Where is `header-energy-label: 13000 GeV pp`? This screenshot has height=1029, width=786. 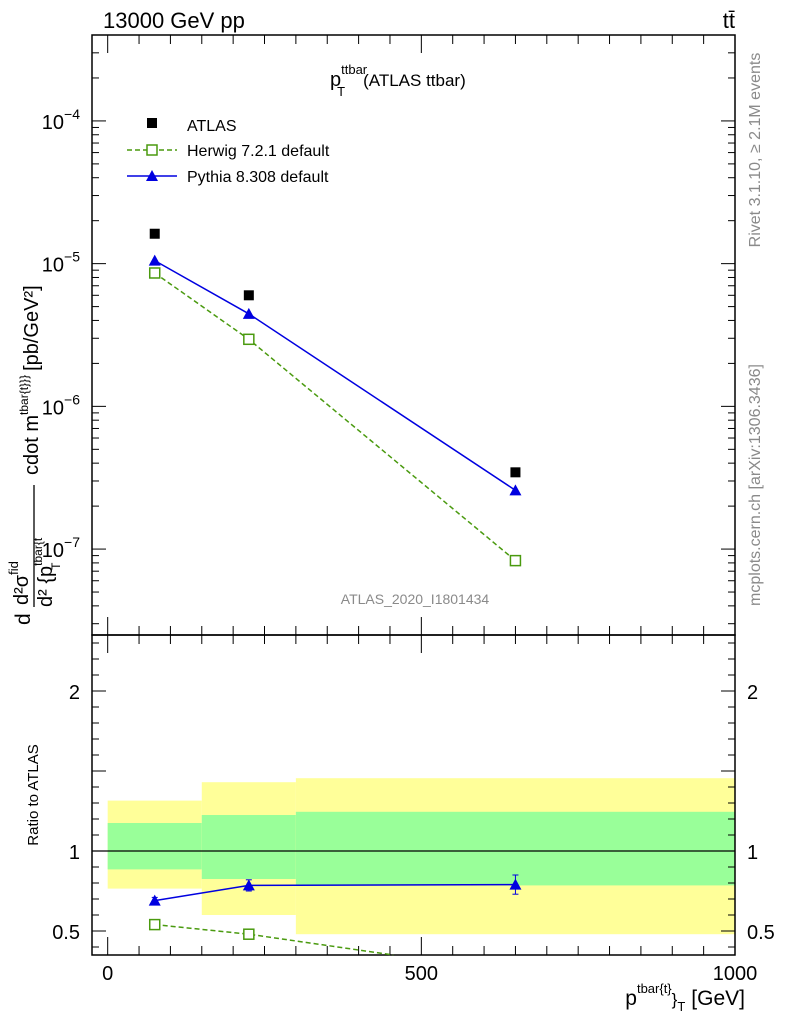
header-energy-label: 13000 GeV pp is located at coordinates (174, 20).